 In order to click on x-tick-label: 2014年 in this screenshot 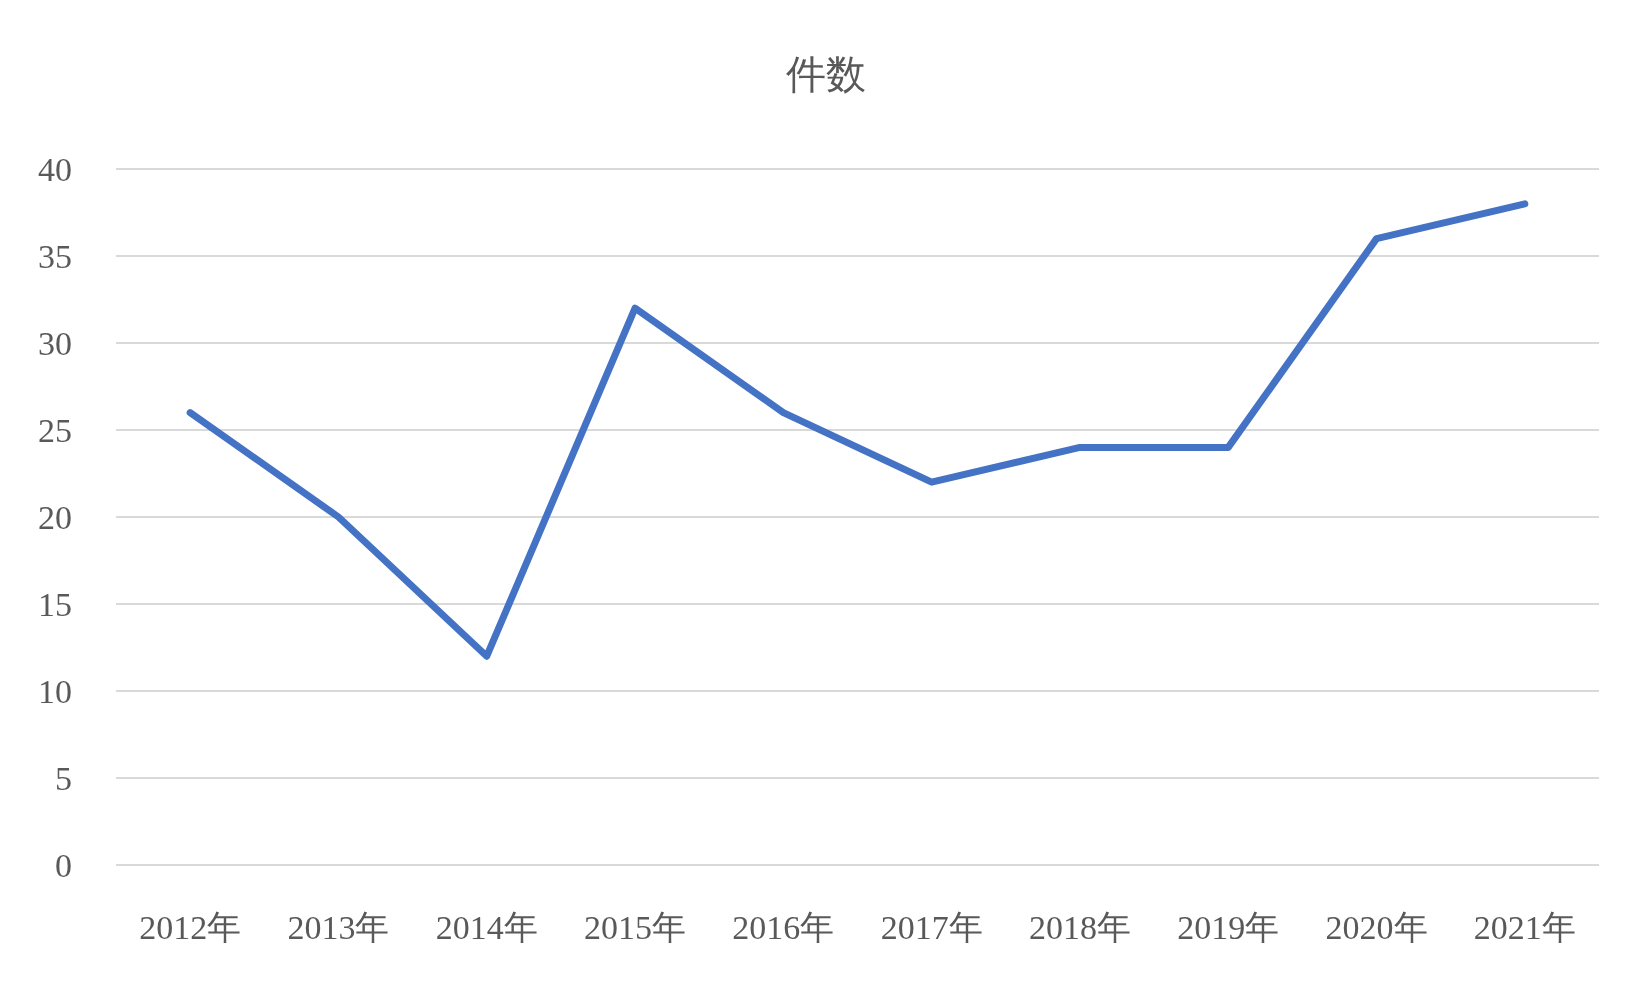, I will do `click(486, 927)`.